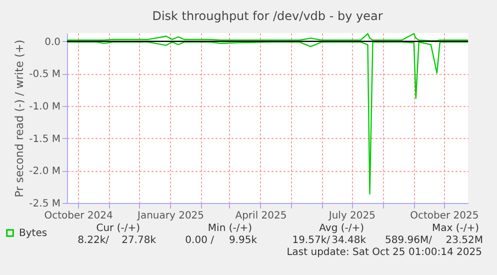 The height and width of the screenshot is (275, 497). Describe the element at coordinates (267, 16) in the screenshot. I see `chart-title: Disk throughput for /dev/vdb - by year` at that location.